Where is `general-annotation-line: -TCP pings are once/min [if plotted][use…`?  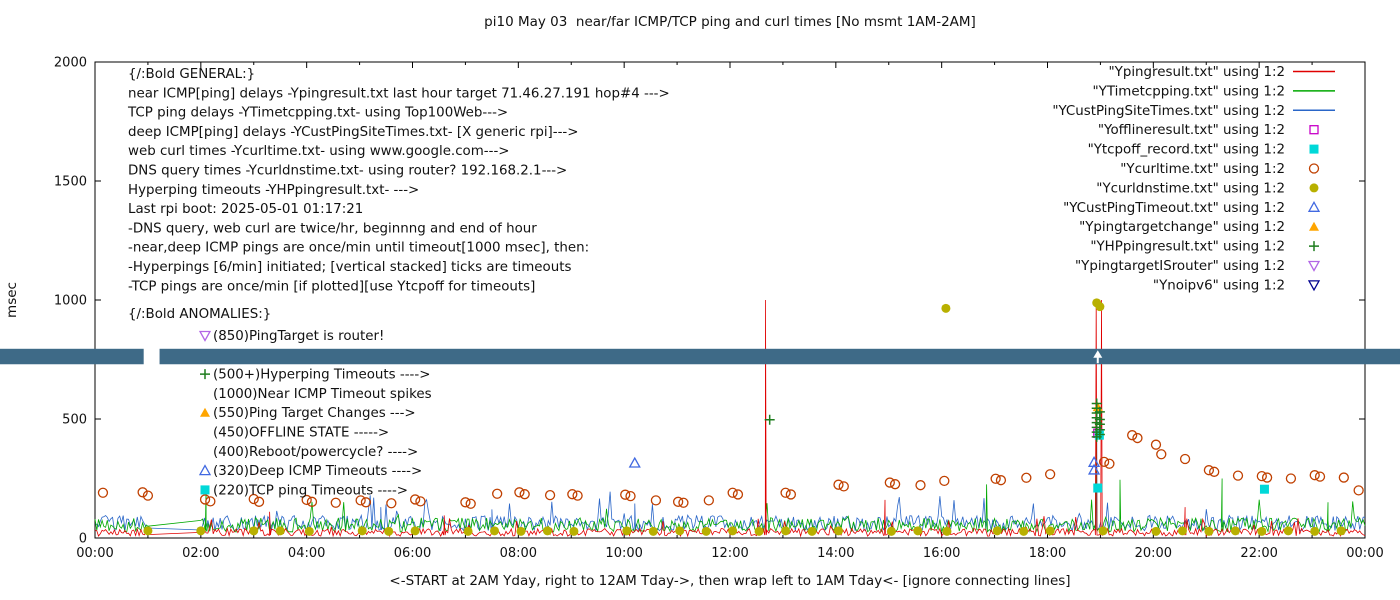
general-annotation-line: -TCP pings are once/min [if plotted][use… is located at coordinates (331, 286).